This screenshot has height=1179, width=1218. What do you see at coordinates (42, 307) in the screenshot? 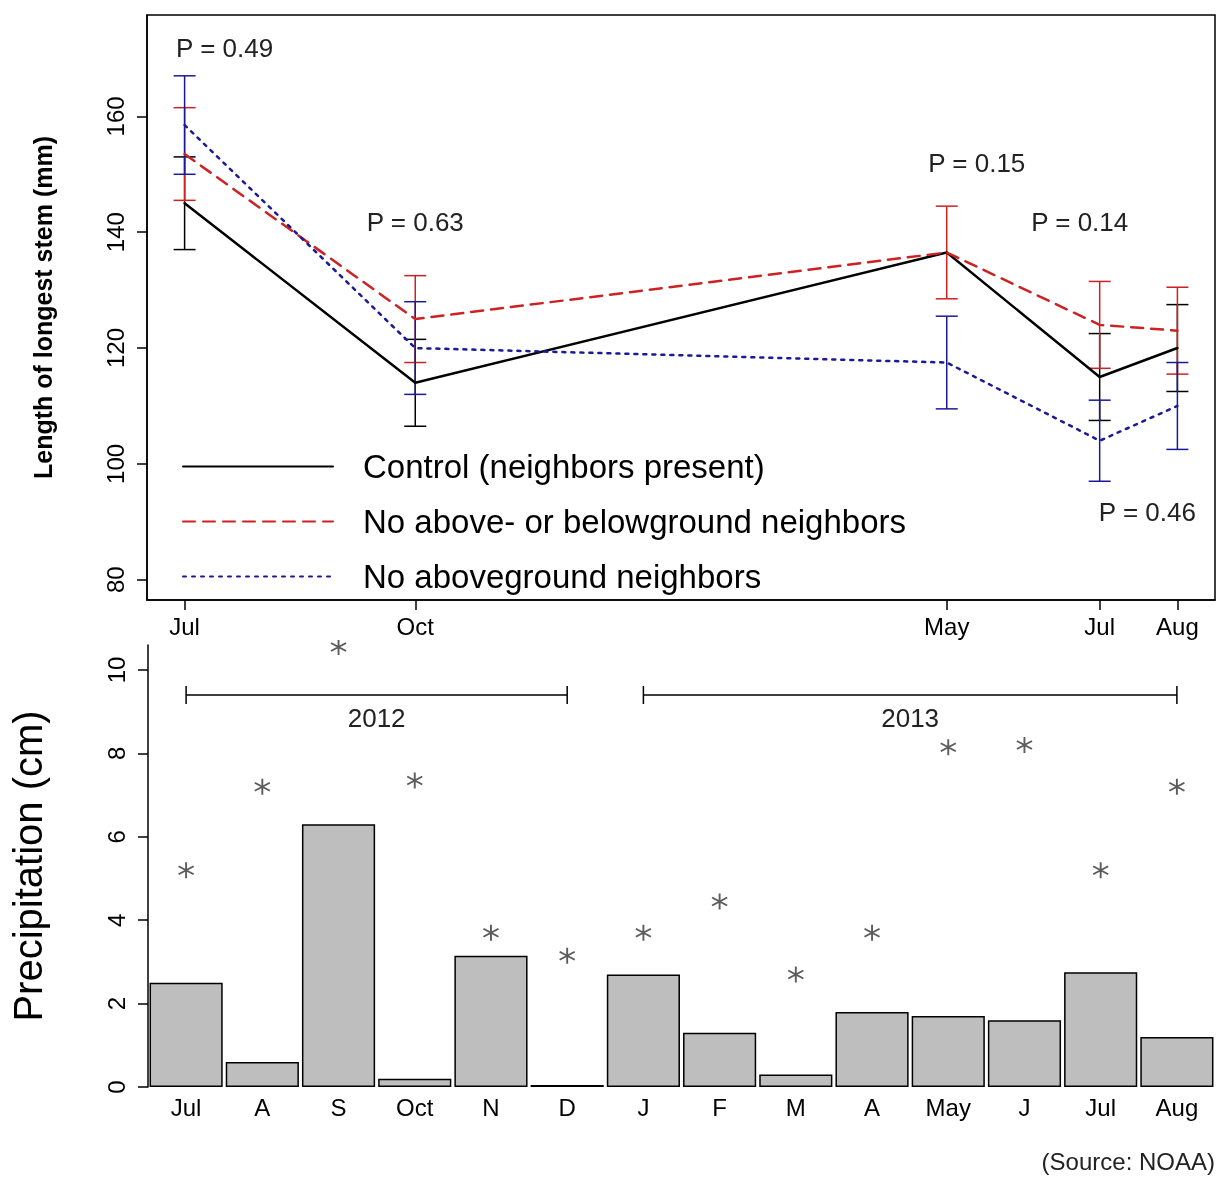
I see `y-axis-title: Length of longest stem (mm)` at bounding box center [42, 307].